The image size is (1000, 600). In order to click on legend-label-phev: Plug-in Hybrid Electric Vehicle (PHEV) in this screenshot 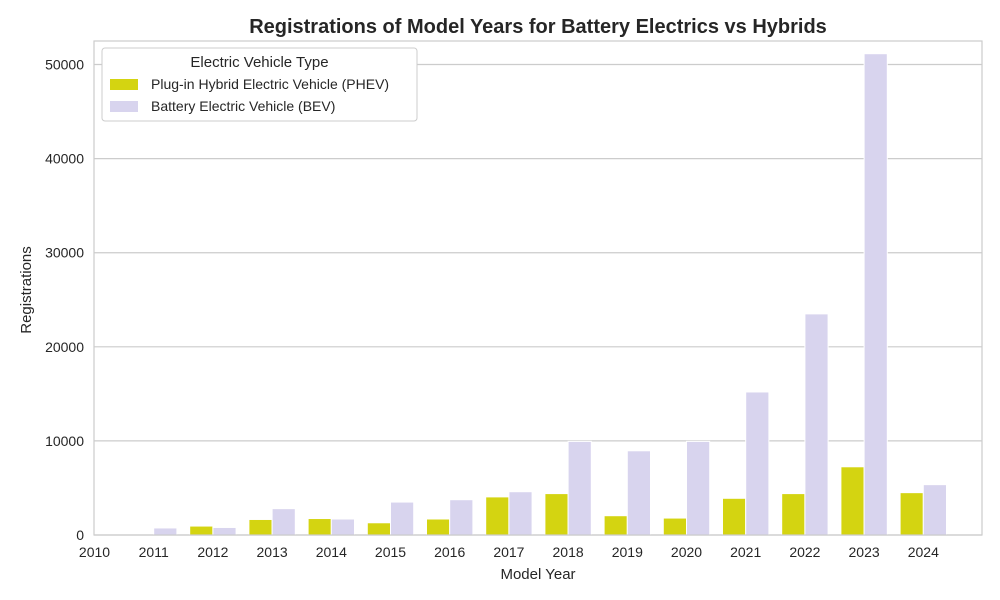, I will do `click(270, 84)`.